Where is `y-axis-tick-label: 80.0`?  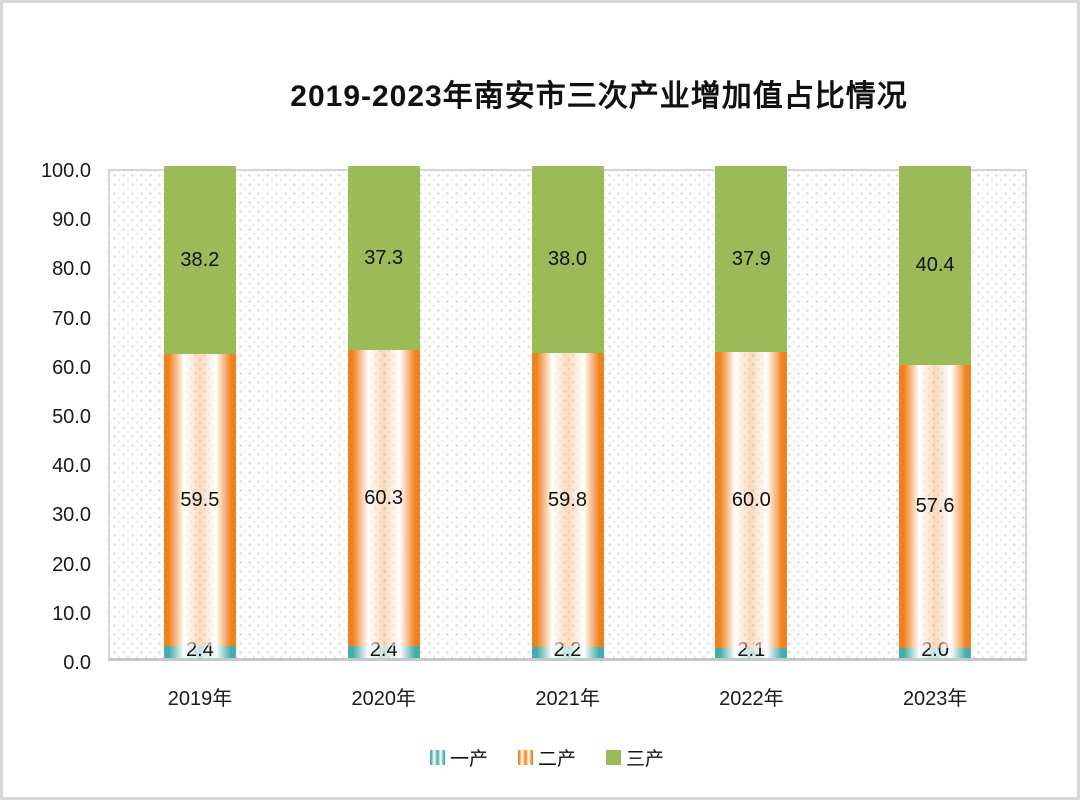
y-axis-tick-label: 80.0 is located at coordinates (71, 269).